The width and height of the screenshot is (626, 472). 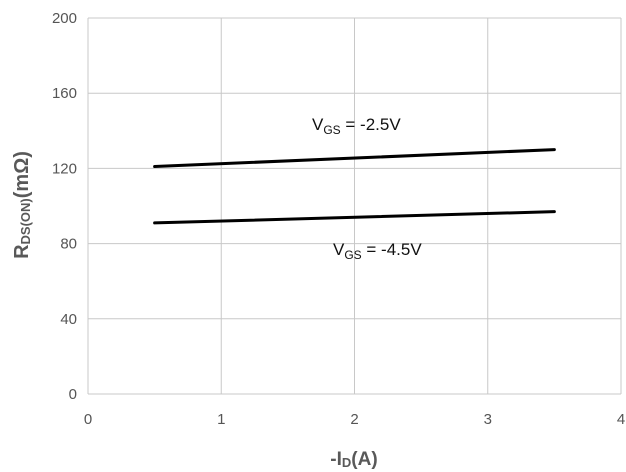 I want to click on annotation-vgs-4-5-main: V, so click(x=339, y=249).